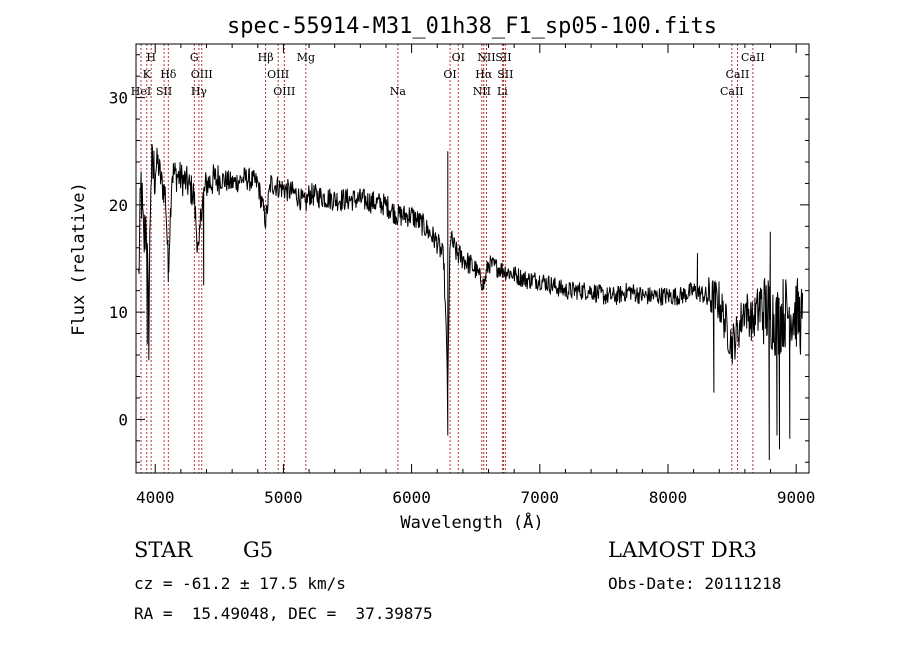  What do you see at coordinates (240, 583) in the screenshot?
I see `redshift-cz: cz = -61.2 ± 17.5 km/s` at bounding box center [240, 583].